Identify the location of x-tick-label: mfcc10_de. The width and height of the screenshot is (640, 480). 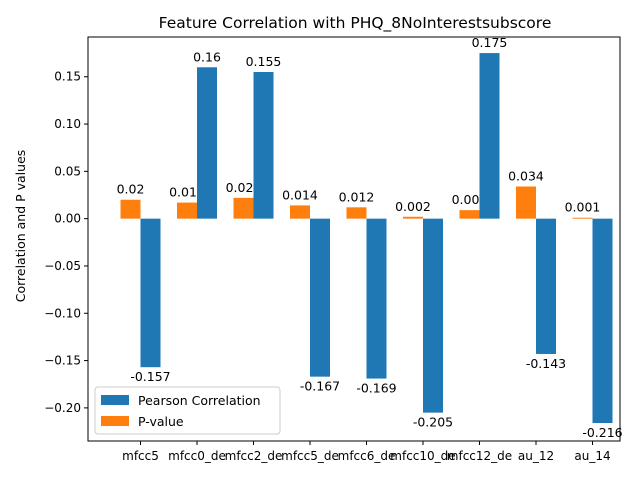
(422, 456).